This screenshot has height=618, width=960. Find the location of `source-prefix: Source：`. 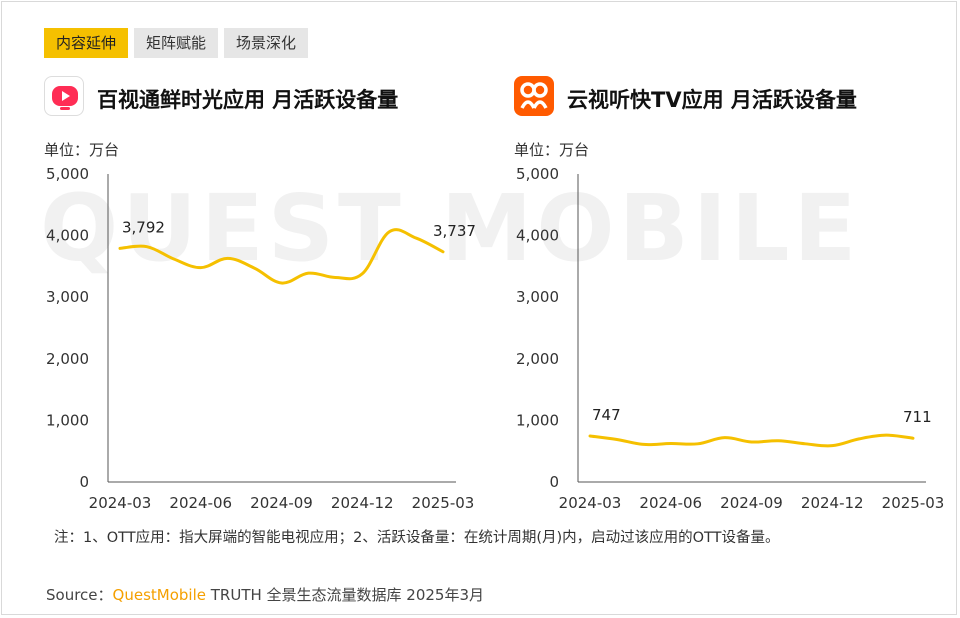

source-prefix: Source： is located at coordinates (79, 595).